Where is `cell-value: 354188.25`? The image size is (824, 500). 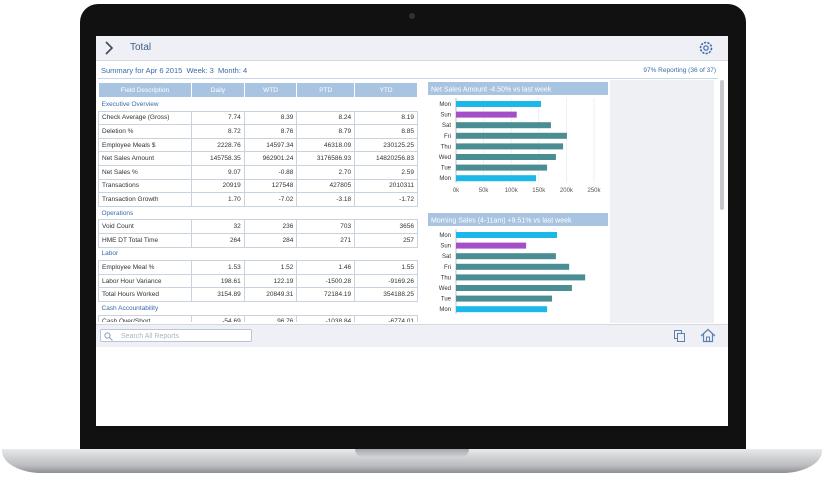
cell-value: 354188.25 is located at coordinates (386, 294).